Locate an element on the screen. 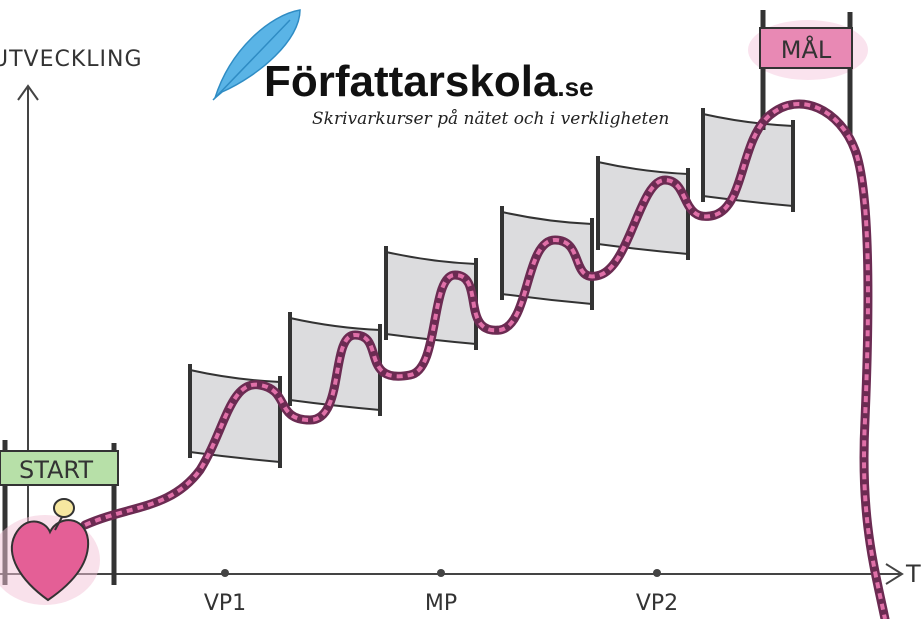 This screenshot has height=619, width=921. y-axis-arrow is located at coordinates (28, 92).